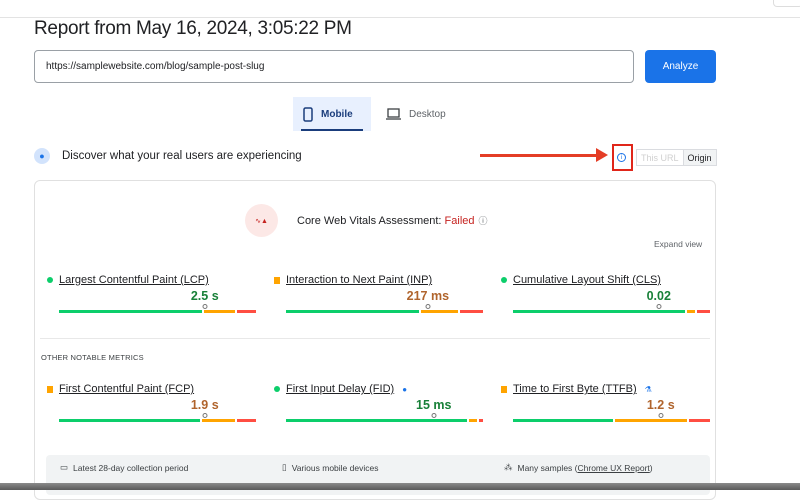  I want to click on metric-label-row: Cumulative Layout Shift (CLS), so click(605, 280).